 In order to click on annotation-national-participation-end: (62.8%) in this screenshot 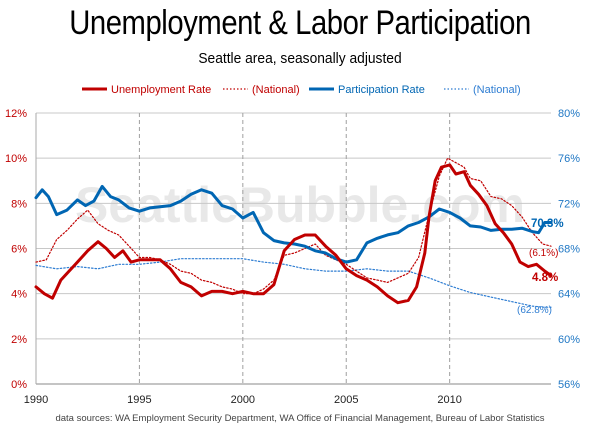, I will do `click(534, 310)`.